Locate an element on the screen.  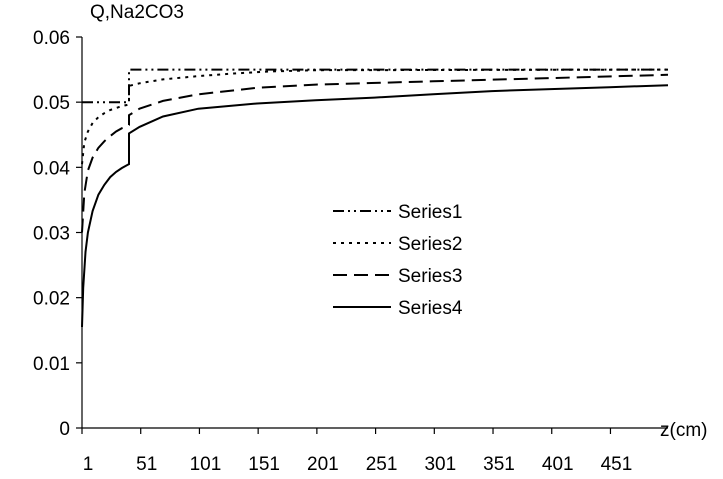
legend-label-2: Series2 is located at coordinates (430, 244).